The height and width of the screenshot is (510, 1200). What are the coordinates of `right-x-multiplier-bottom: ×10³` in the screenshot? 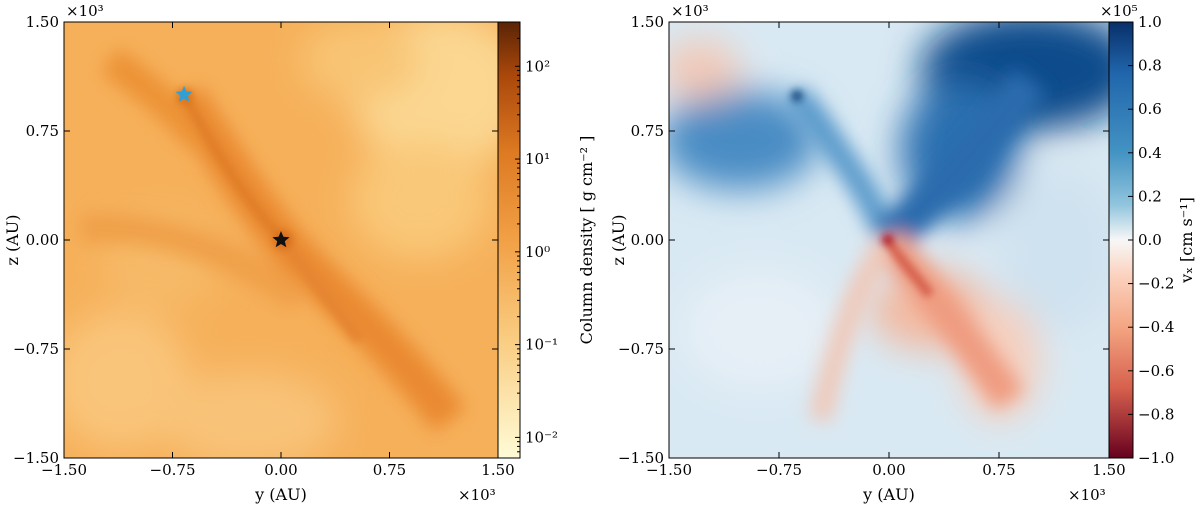 It's located at (1087, 495).